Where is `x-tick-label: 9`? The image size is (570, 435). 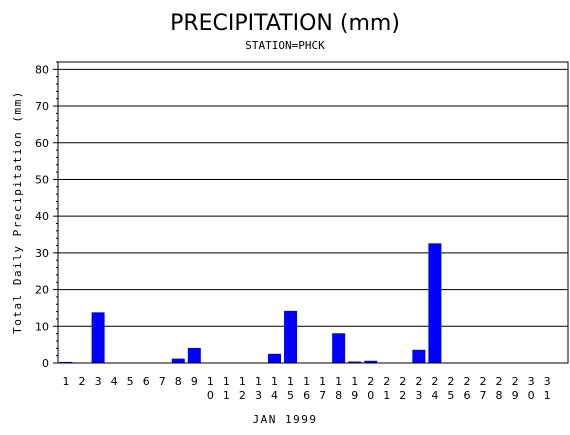
x-tick-label: 9 is located at coordinates (194, 381).